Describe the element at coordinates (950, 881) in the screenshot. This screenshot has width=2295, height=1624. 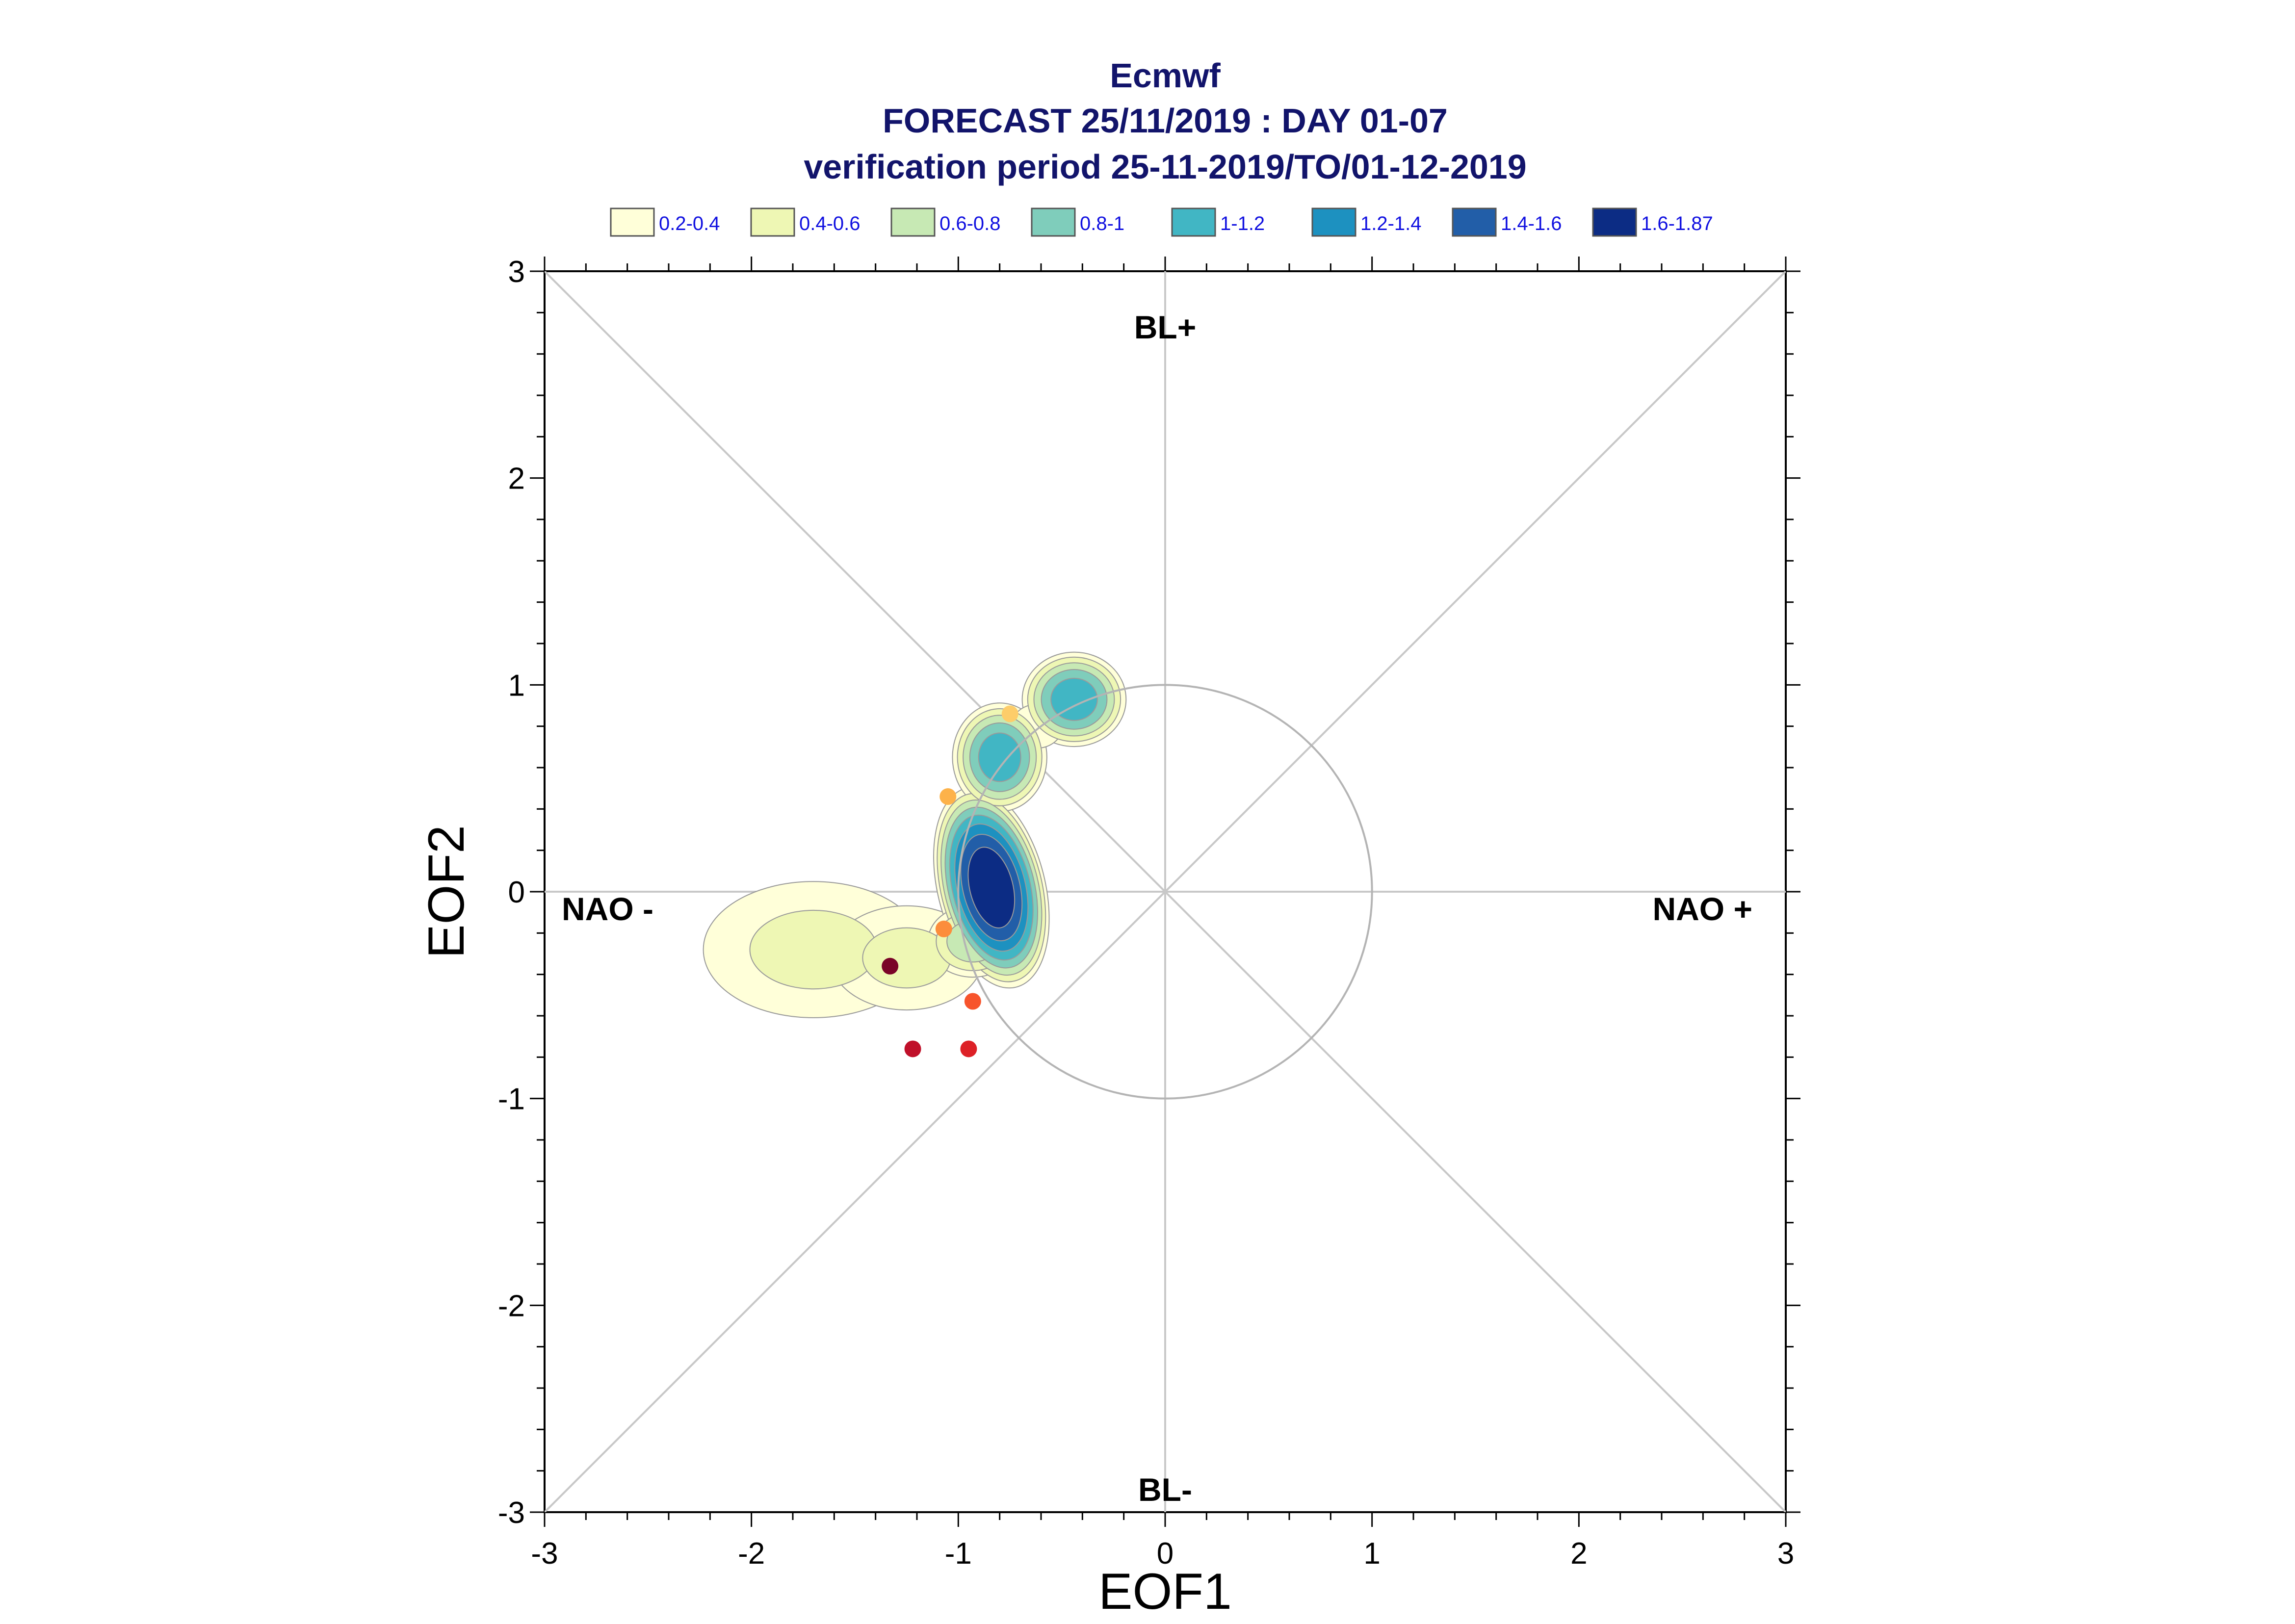
I see `scatter-points` at that location.